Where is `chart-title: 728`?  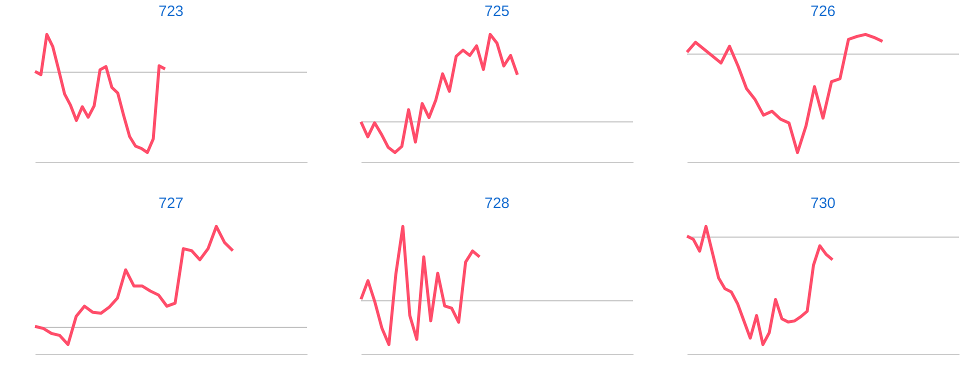 chart-title: 728 is located at coordinates (497, 203).